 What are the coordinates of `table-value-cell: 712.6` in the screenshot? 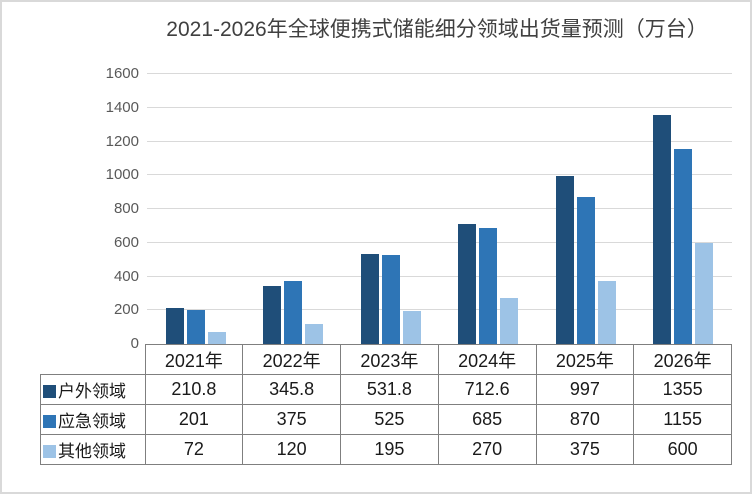 It's located at (487, 389).